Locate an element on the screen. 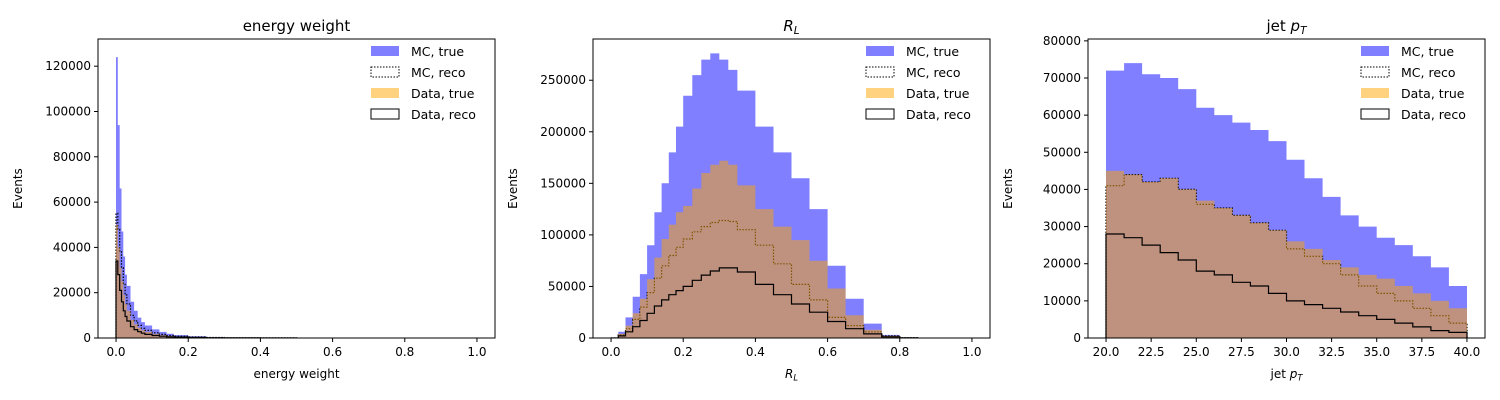 The image size is (1500, 400). x-tick-label: 32.5 is located at coordinates (1331, 352).